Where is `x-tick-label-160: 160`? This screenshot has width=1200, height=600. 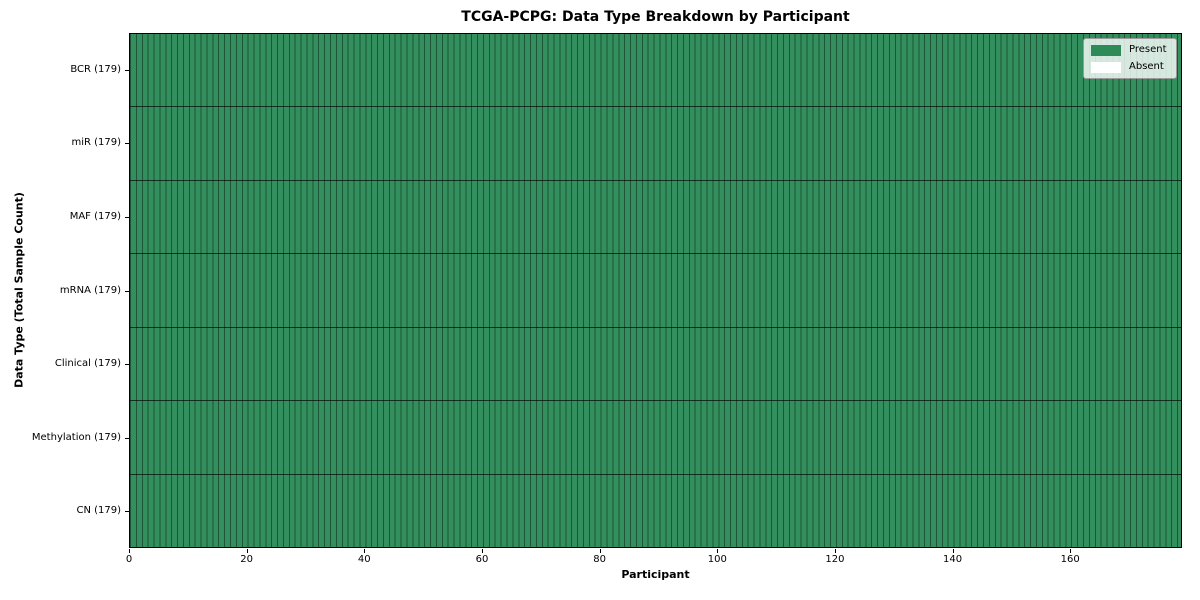 x-tick-label-160: 160 is located at coordinates (1070, 559).